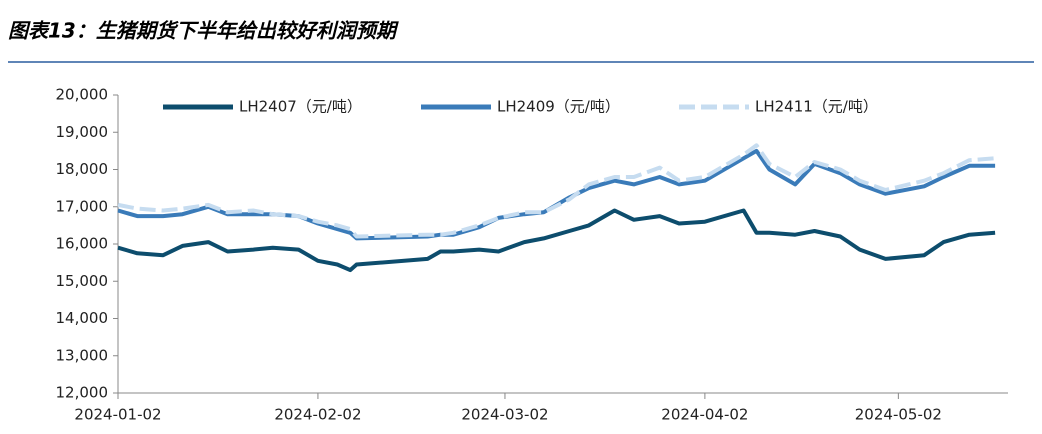 This screenshot has height=434, width=1042. I want to click on x-tick-label: 2024-02-02, so click(317, 415).